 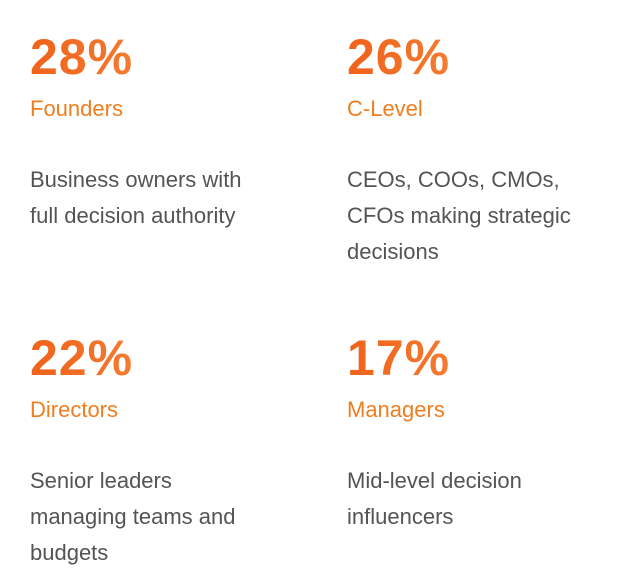 What do you see at coordinates (393, 251) in the screenshot?
I see `description-line: decisions` at bounding box center [393, 251].